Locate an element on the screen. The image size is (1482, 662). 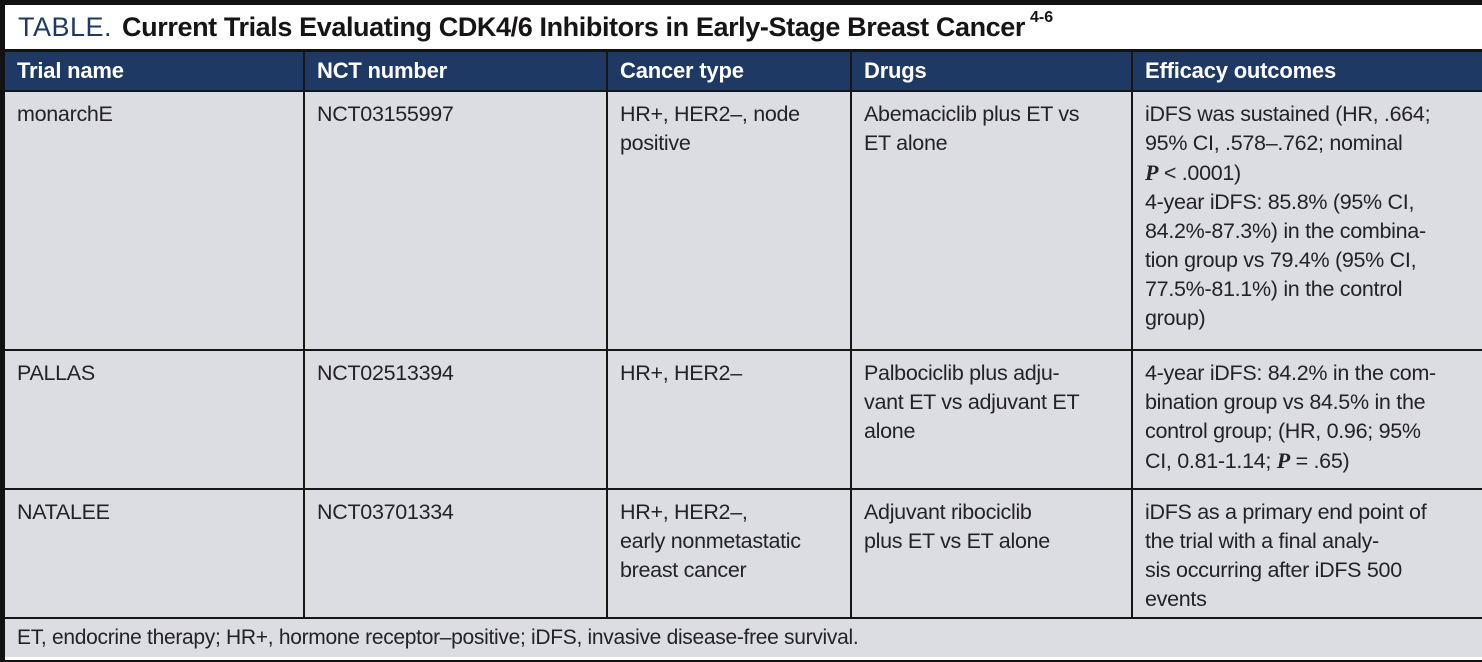
drugs-line: Adjuvant ribociclib is located at coordinates (948, 512).